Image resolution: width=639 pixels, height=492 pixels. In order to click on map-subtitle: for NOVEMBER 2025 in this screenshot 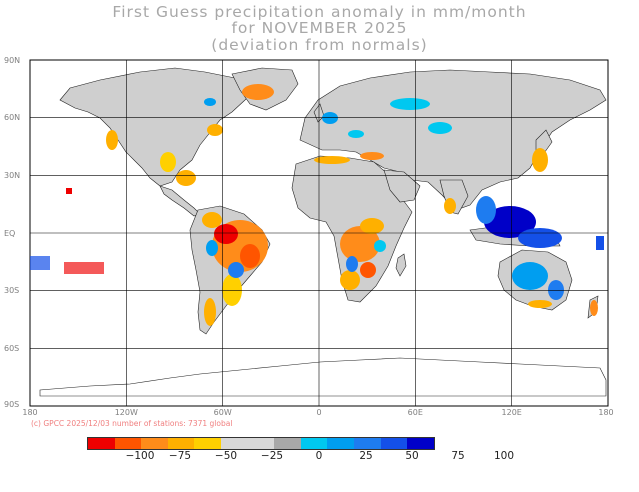, I will do `click(319, 28)`.